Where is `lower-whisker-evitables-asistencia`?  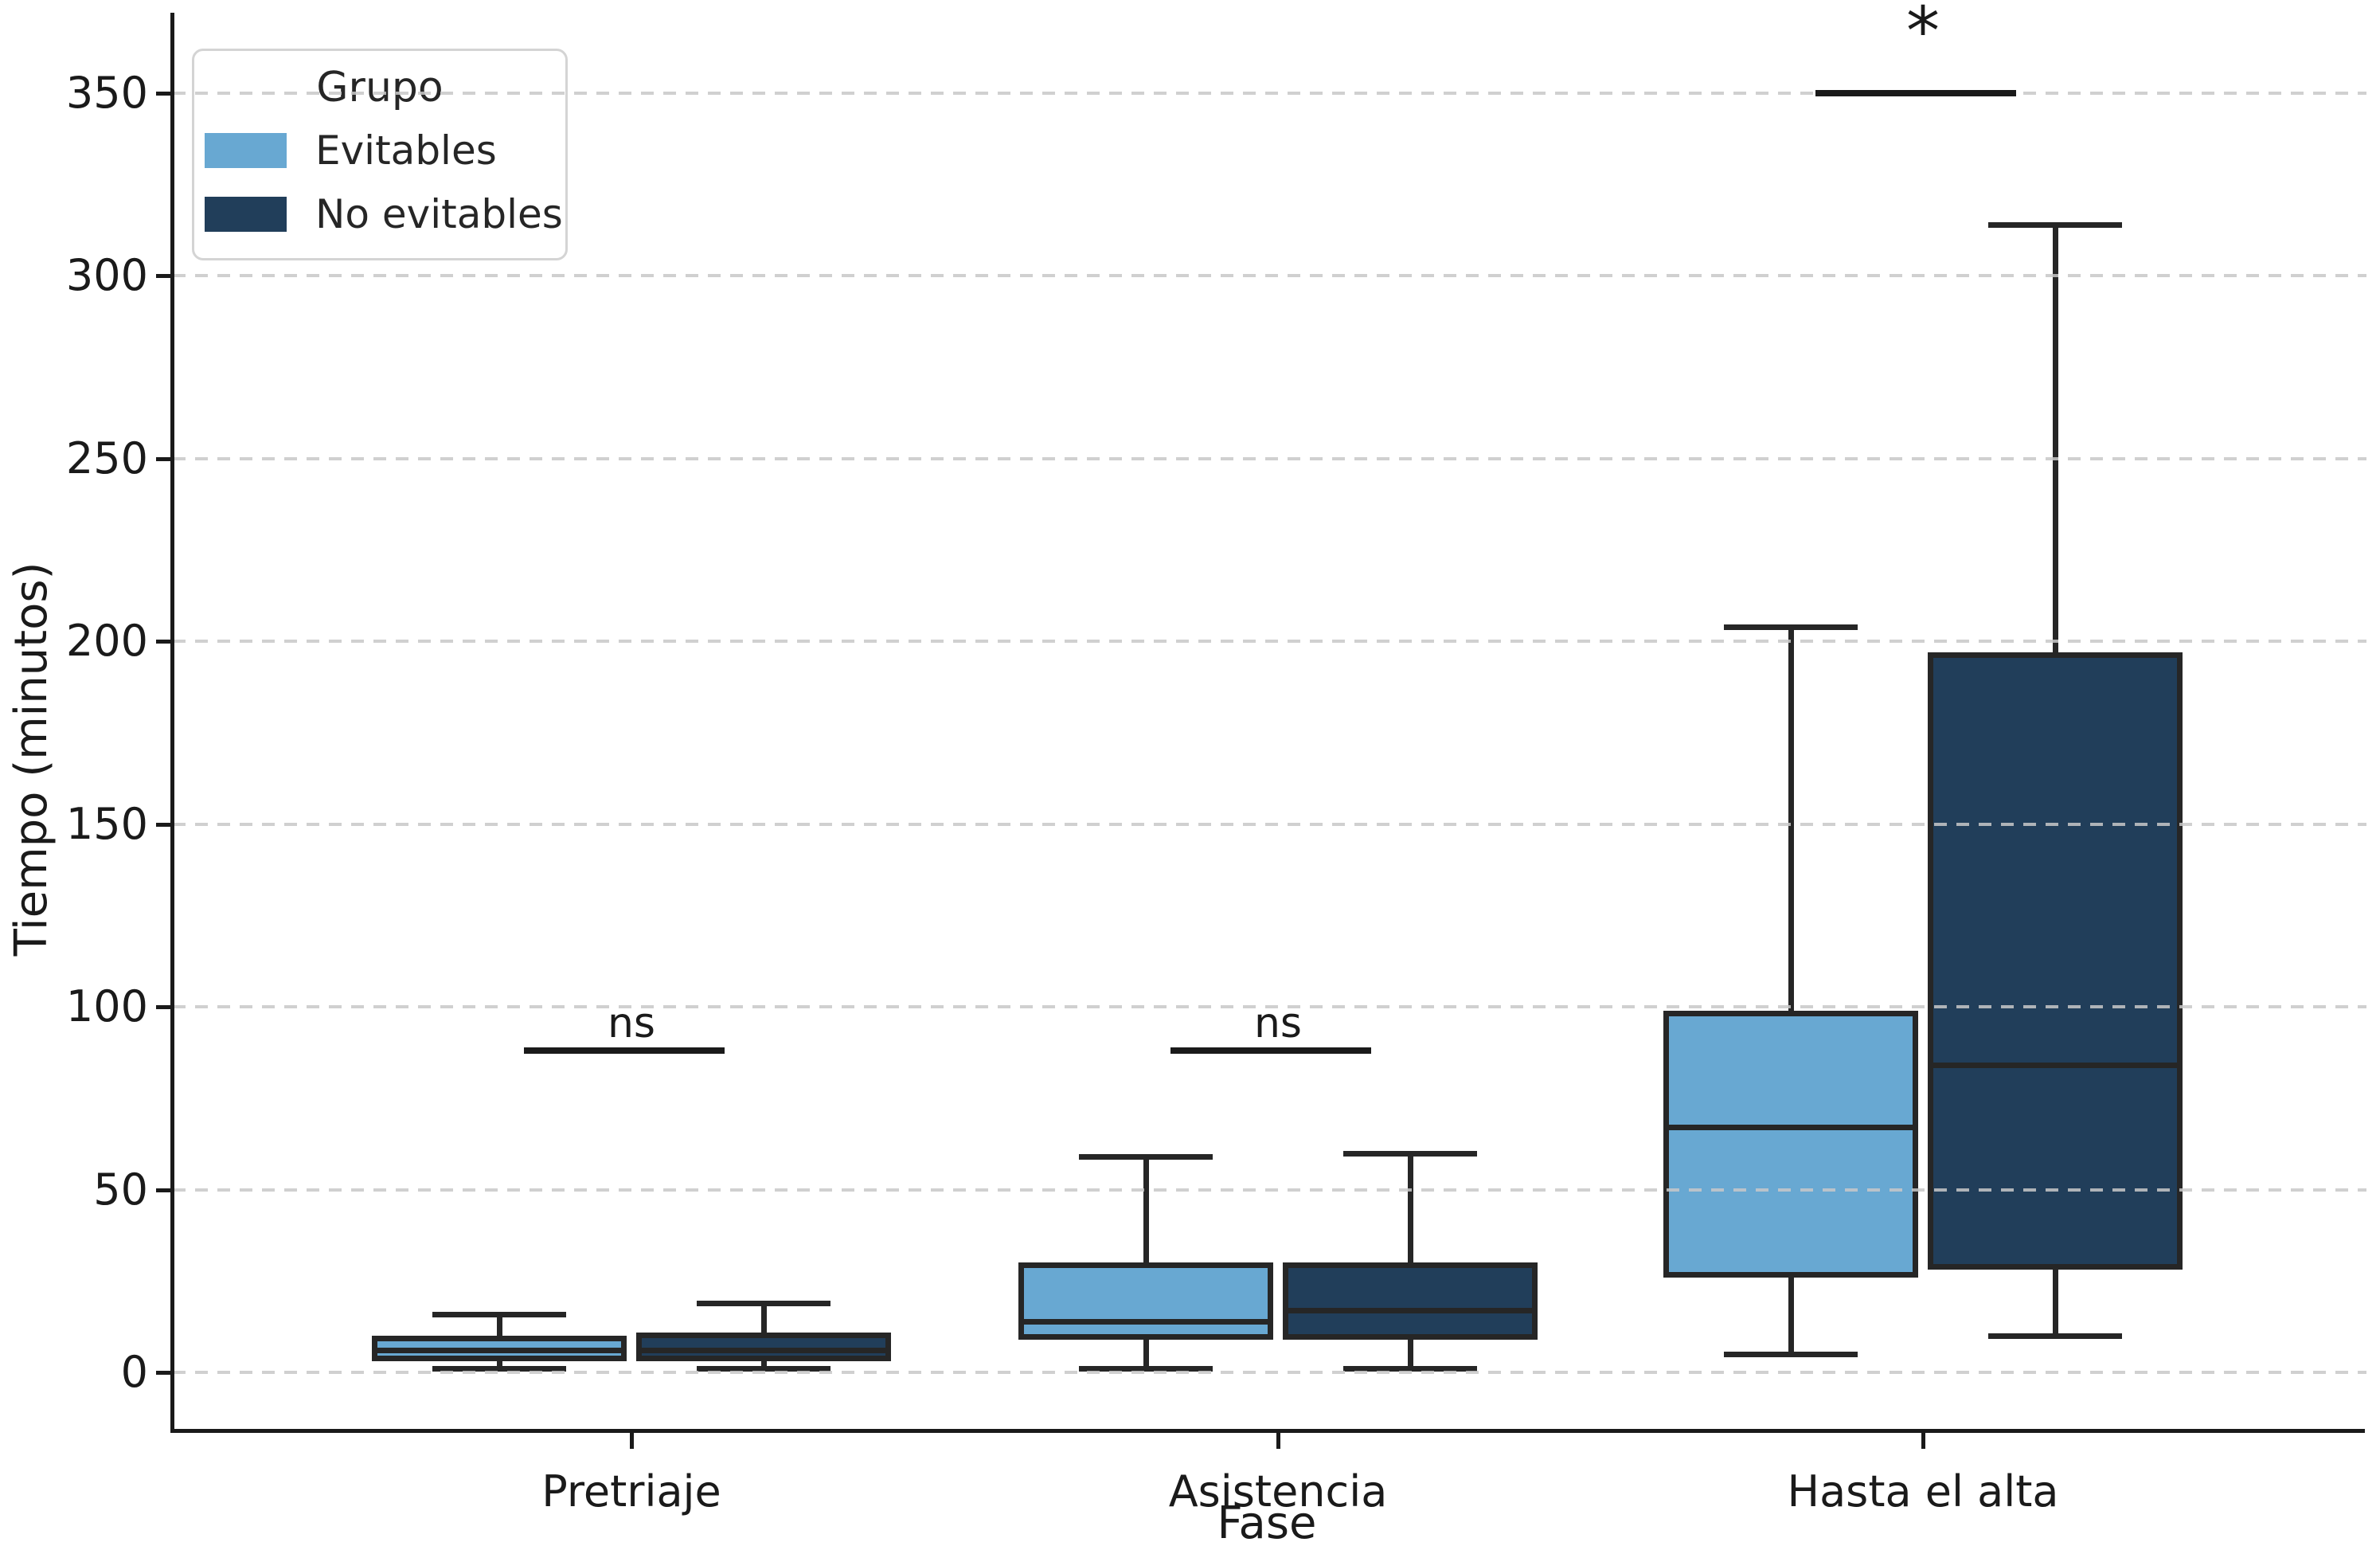
lower-whisker-evitables-asistencia is located at coordinates (1146, 1354).